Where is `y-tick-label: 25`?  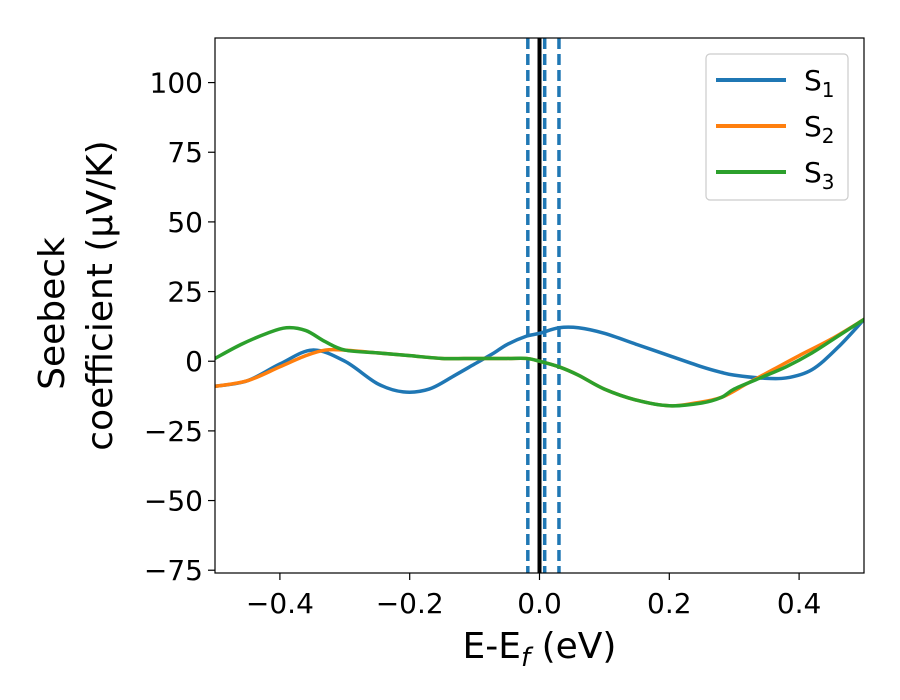 y-tick-label: 25 is located at coordinates (185, 292).